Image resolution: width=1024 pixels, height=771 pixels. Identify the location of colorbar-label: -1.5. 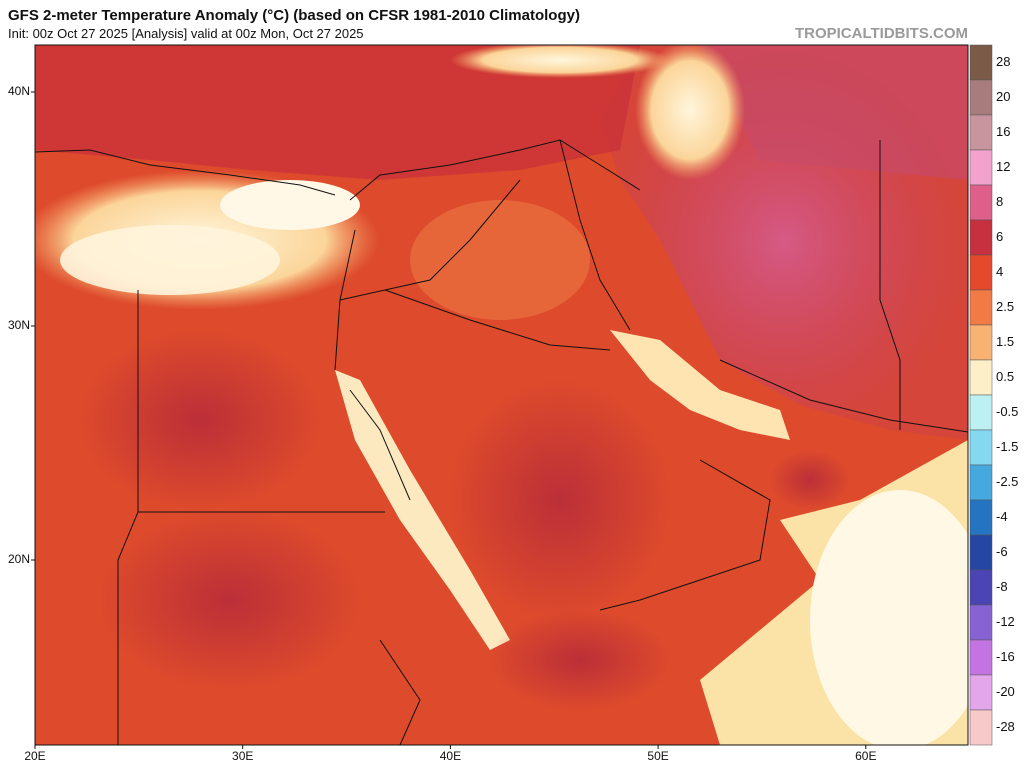
(1007, 446).